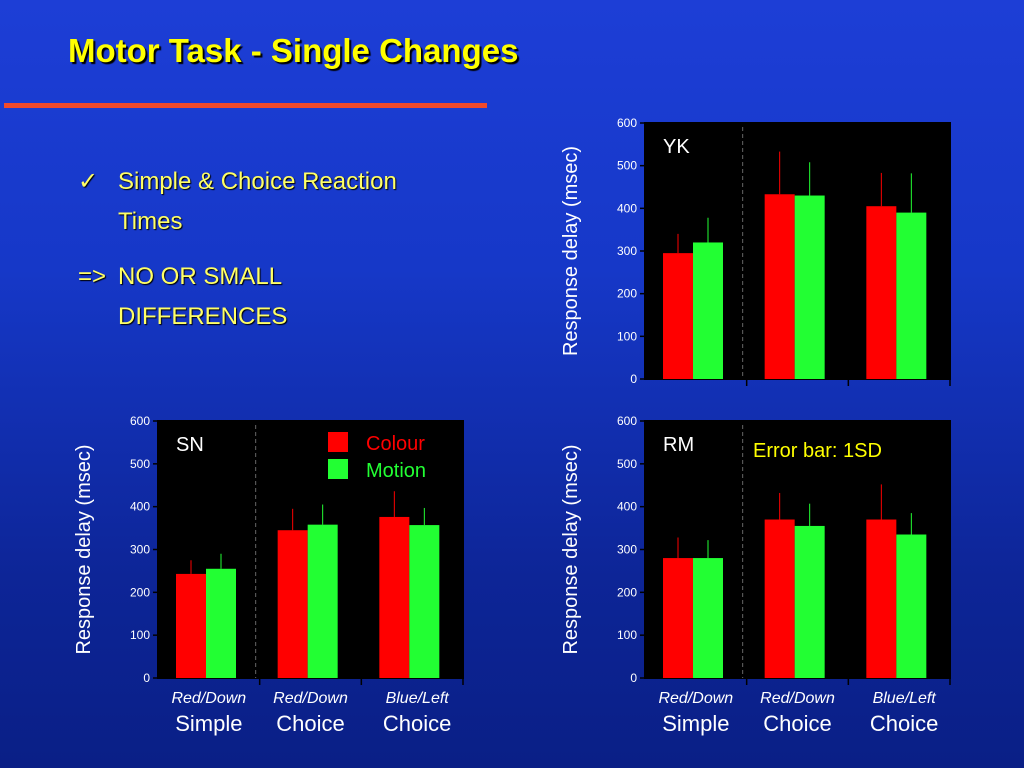 The height and width of the screenshot is (768, 1024). What do you see at coordinates (203, 316) in the screenshot?
I see `bullet-line: DIFFERENCES` at bounding box center [203, 316].